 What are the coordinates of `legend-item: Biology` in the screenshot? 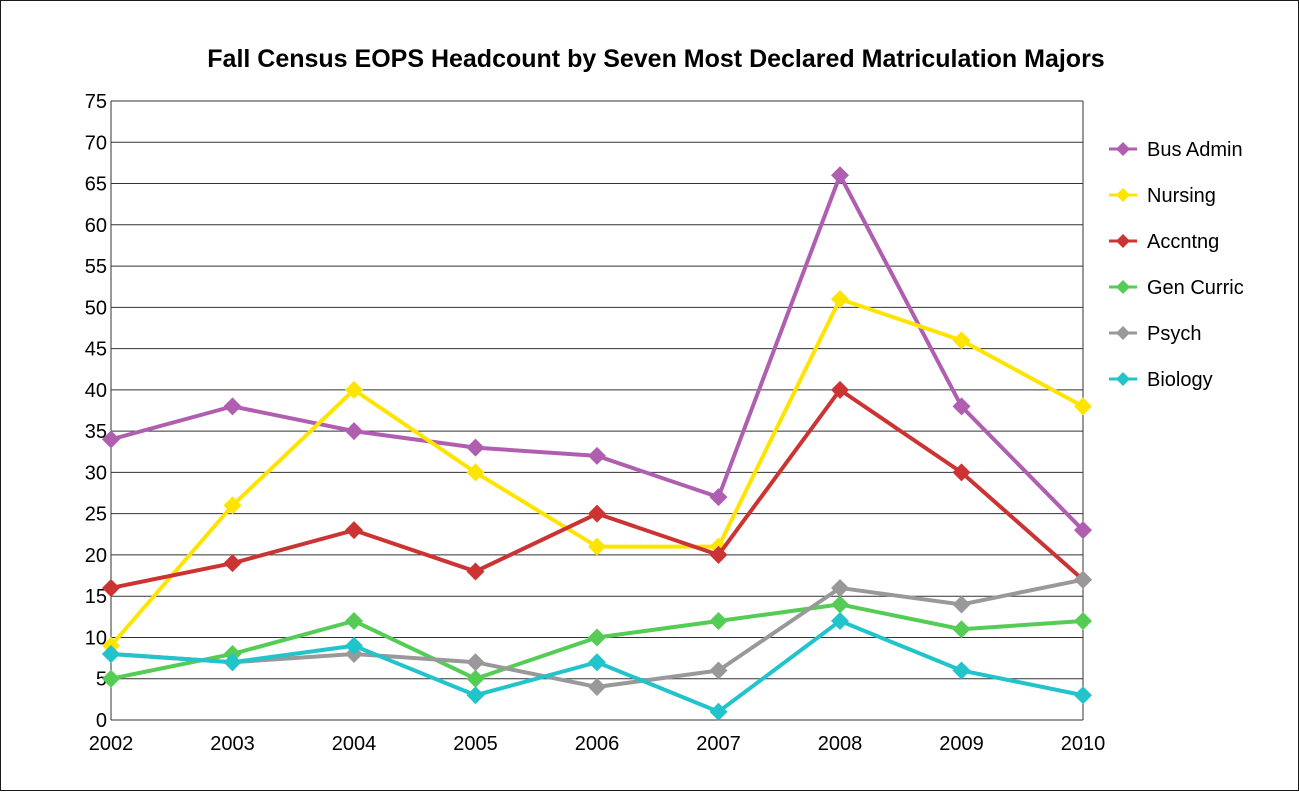 It's located at (1161, 380).